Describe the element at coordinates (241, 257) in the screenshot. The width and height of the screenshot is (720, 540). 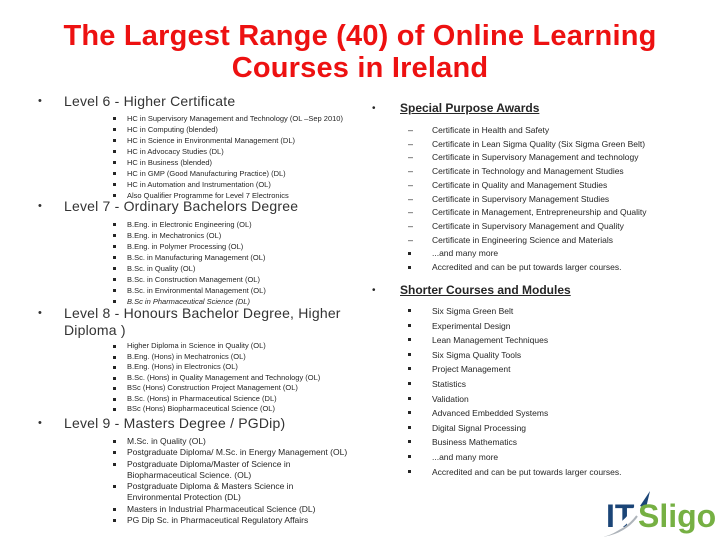
I see `course-item: B.Sc. in Manufacturing Management (OL)` at that location.